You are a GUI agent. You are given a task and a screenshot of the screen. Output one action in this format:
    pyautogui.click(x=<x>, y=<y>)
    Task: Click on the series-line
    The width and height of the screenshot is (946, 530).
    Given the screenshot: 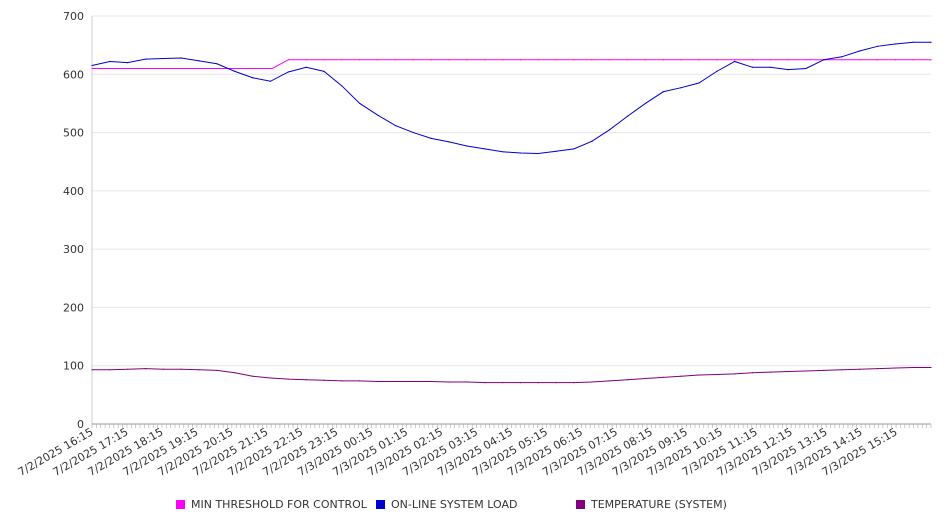 What is the action you would take?
    pyautogui.click(x=511, y=375)
    